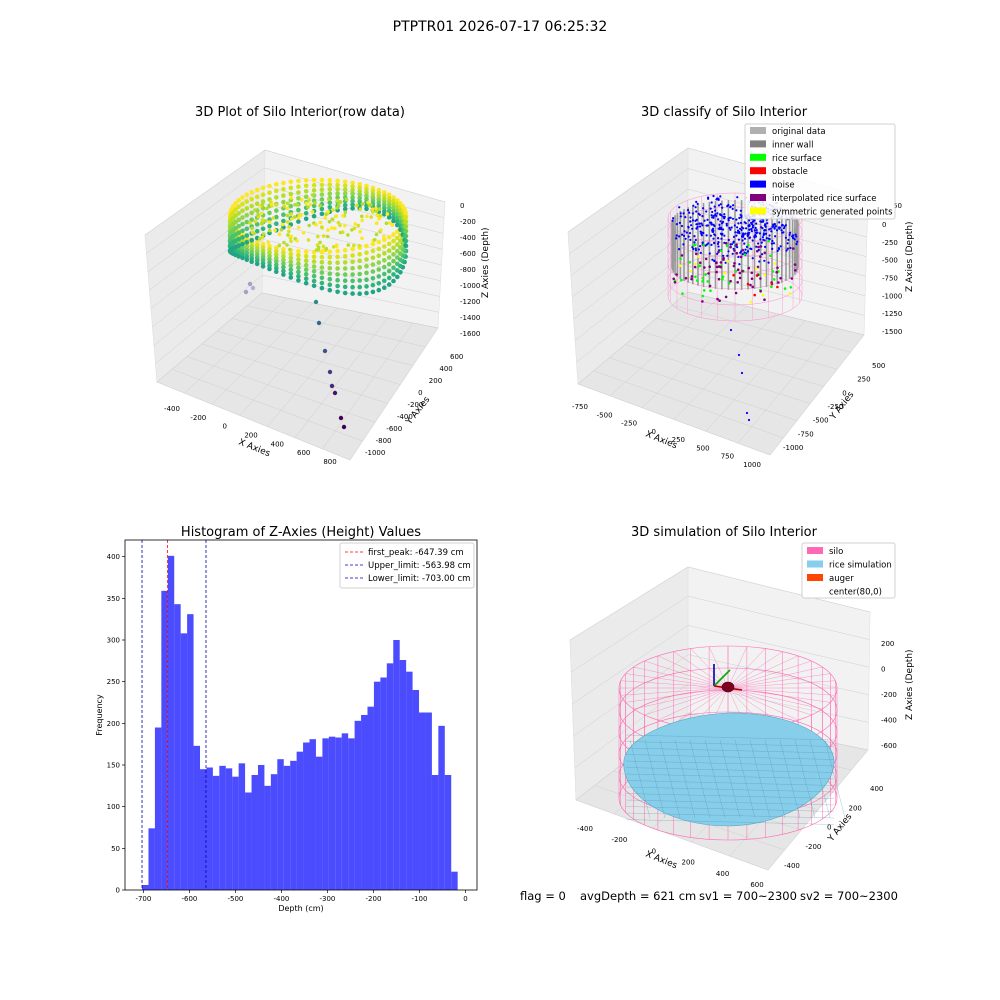 Image resolution: width=1000 pixels, height=1000 pixels. Describe the element at coordinates (724, 112) in the screenshot. I see `classify-plot-title: 3D classify of Silo Interior` at that location.